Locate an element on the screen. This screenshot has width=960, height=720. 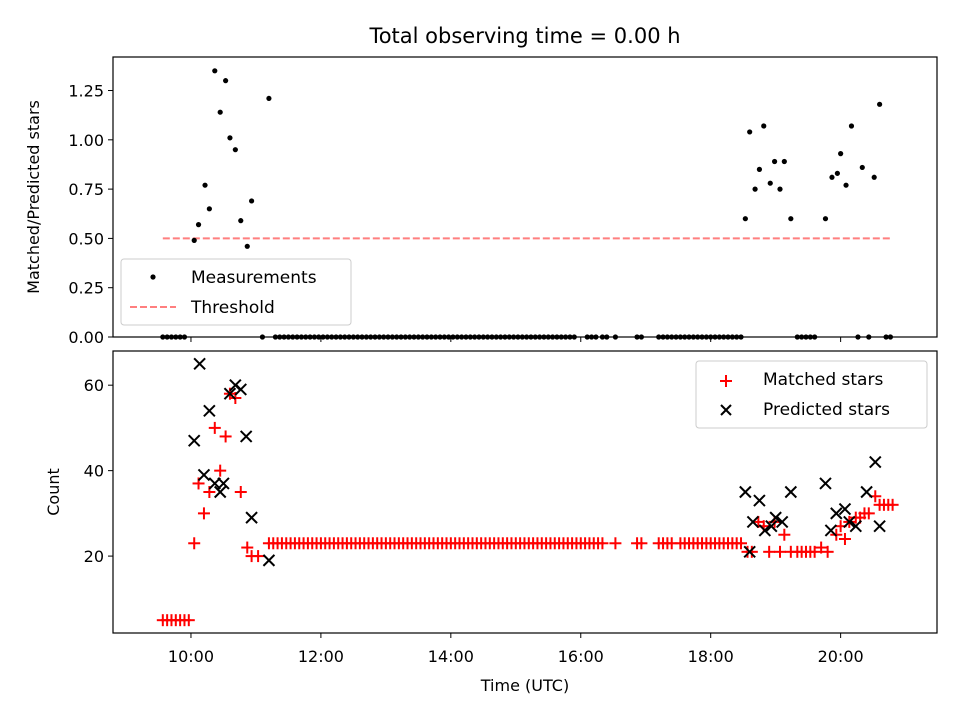
top-legend-box is located at coordinates (236, 292).